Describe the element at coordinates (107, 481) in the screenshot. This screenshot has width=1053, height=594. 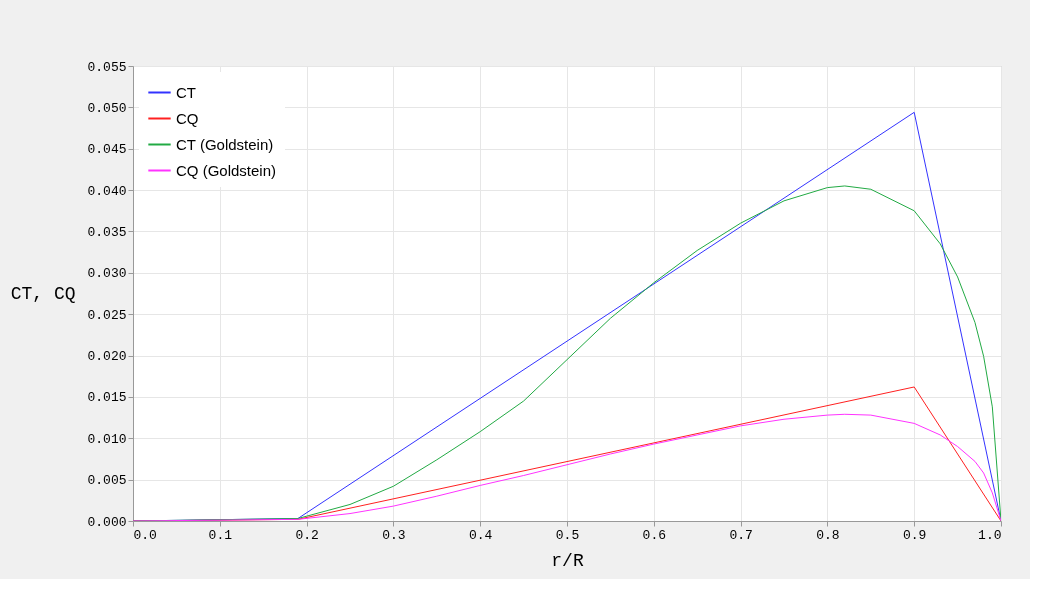
I see `y-tick-label: 0.005` at that location.